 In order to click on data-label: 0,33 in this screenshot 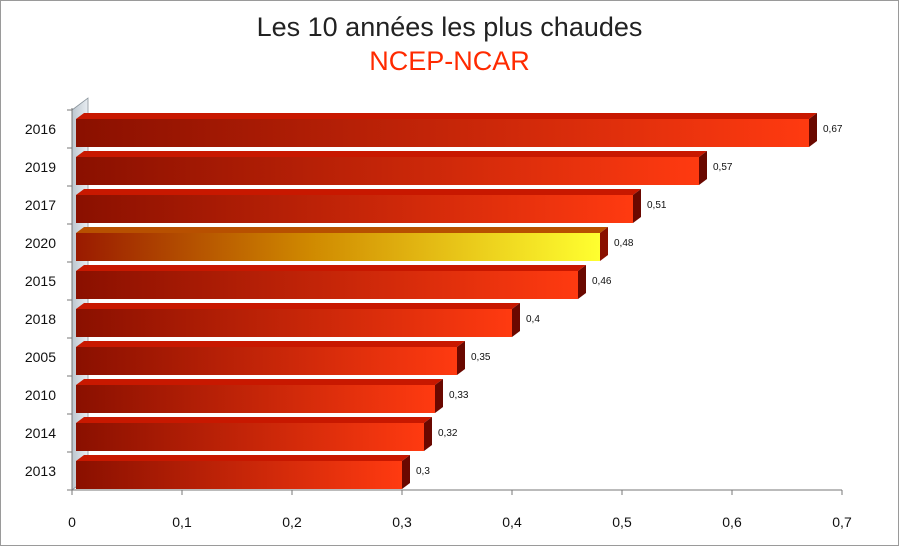, I will do `click(459, 395)`.